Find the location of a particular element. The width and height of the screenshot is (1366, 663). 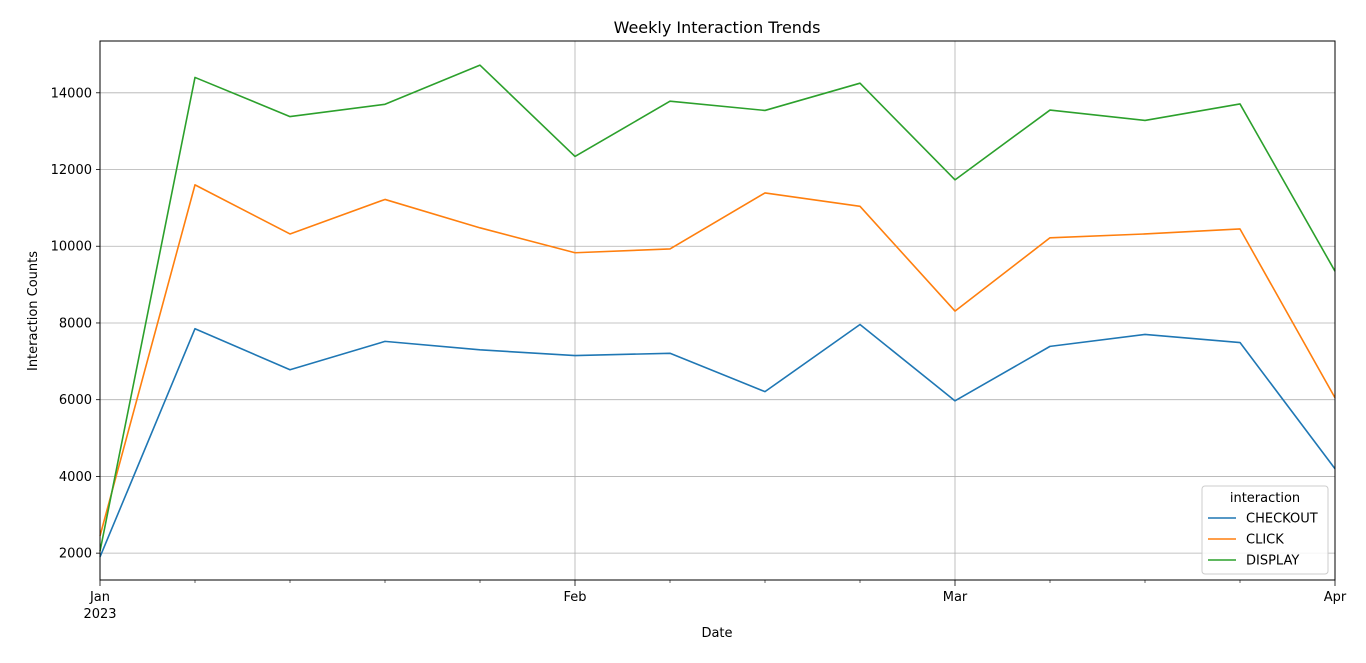

y-tick-label: 8000 is located at coordinates (75, 323).